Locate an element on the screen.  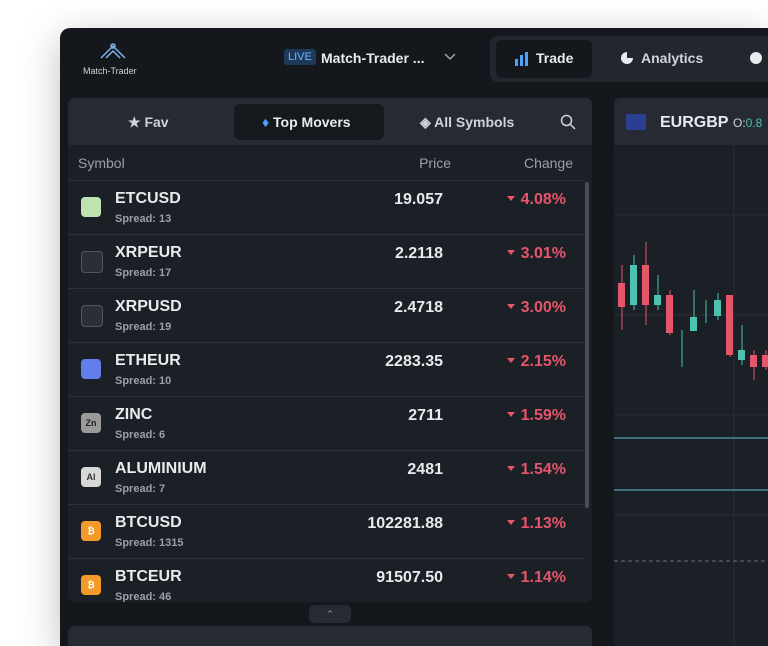
nav-active is located at coordinates (544, 59).